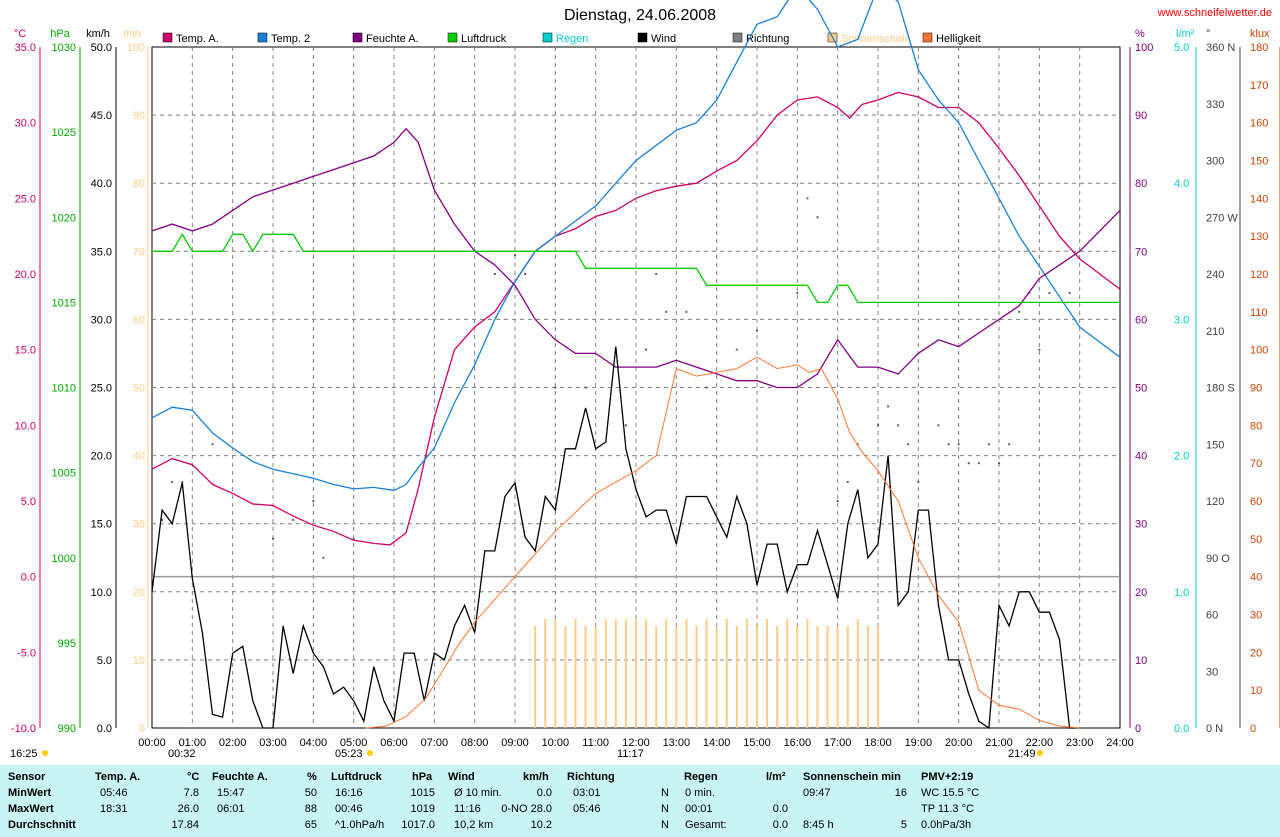 The width and height of the screenshot is (1280, 837). What do you see at coordinates (349, 754) in the screenshot?
I see `sunrise-label: 05:23` at bounding box center [349, 754].